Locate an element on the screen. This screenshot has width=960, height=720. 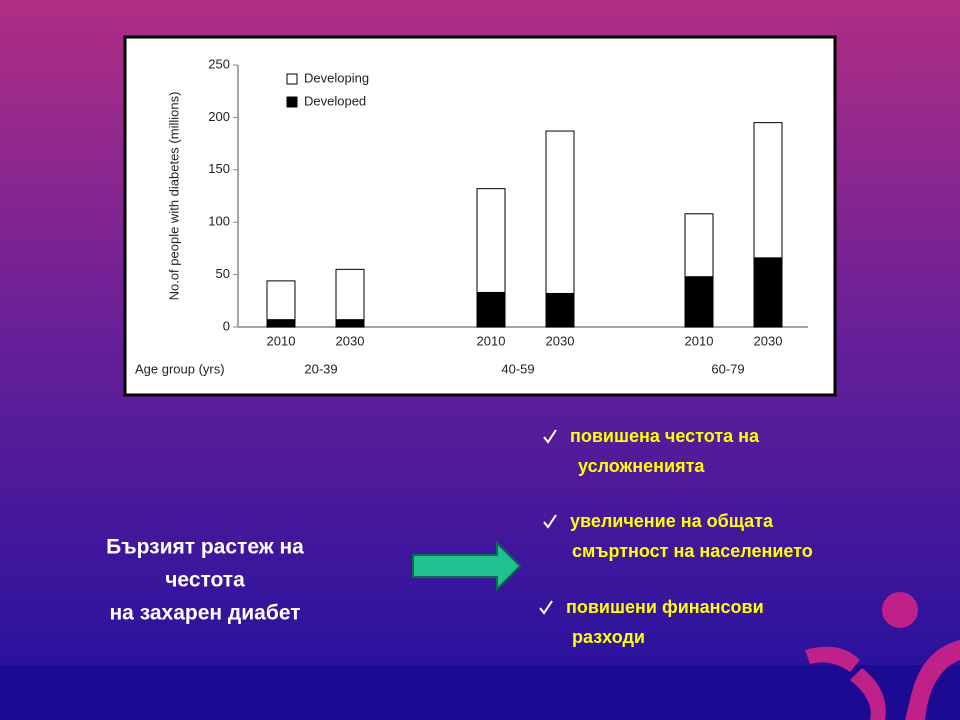
group-label: 20-39 is located at coordinates (320, 368).